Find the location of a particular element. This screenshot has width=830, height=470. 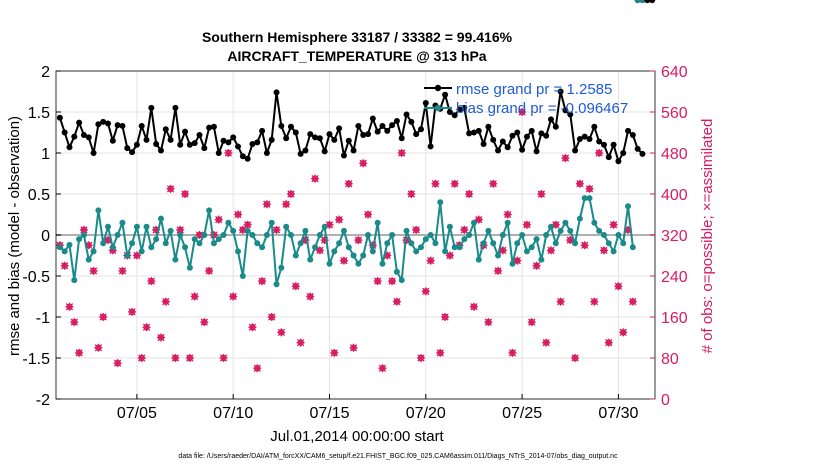

x-tick-label: 07/30 is located at coordinates (618, 413).